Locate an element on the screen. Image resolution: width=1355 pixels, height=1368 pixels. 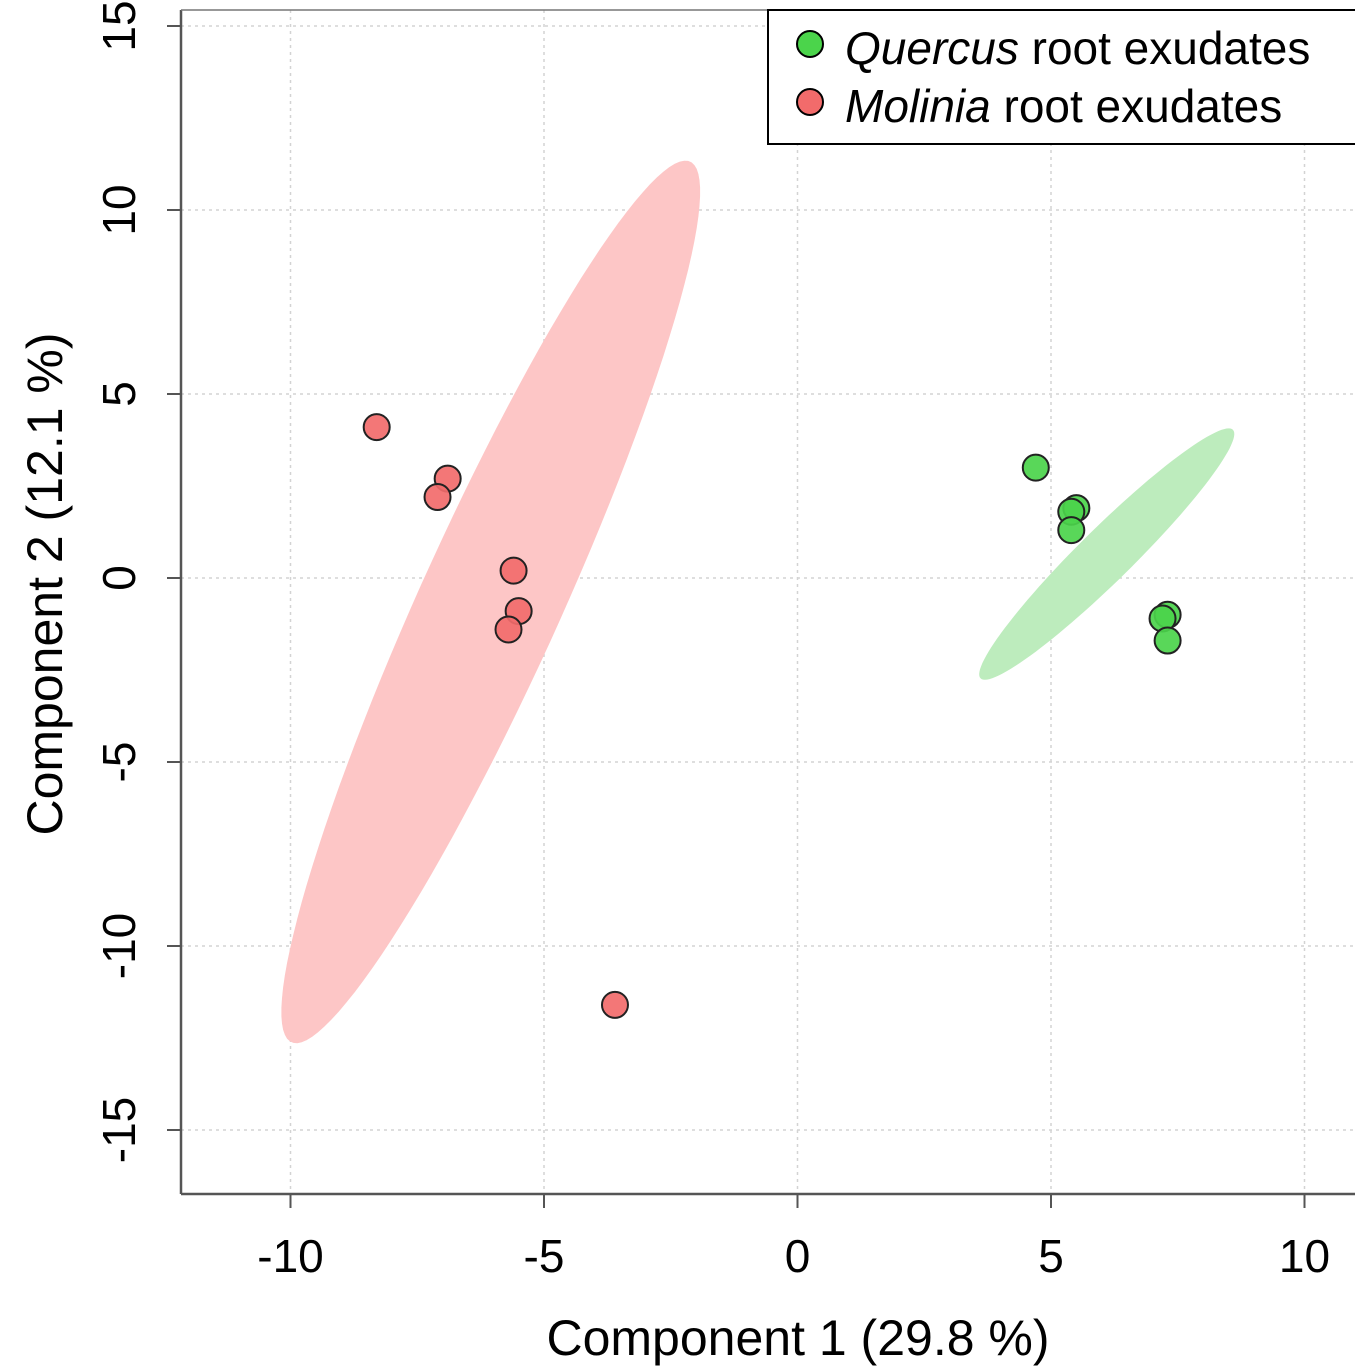
legend-marker-quercus is located at coordinates (810, 44).